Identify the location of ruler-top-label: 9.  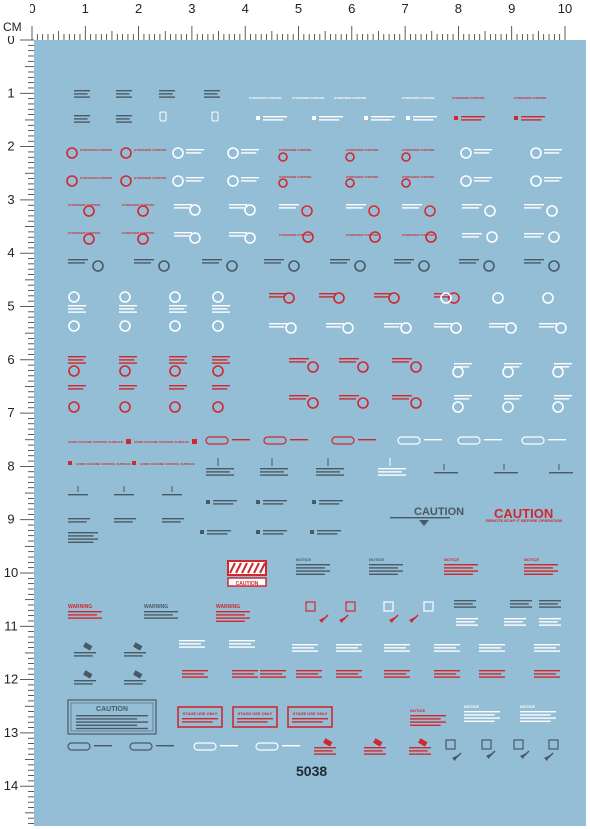
(511, 8).